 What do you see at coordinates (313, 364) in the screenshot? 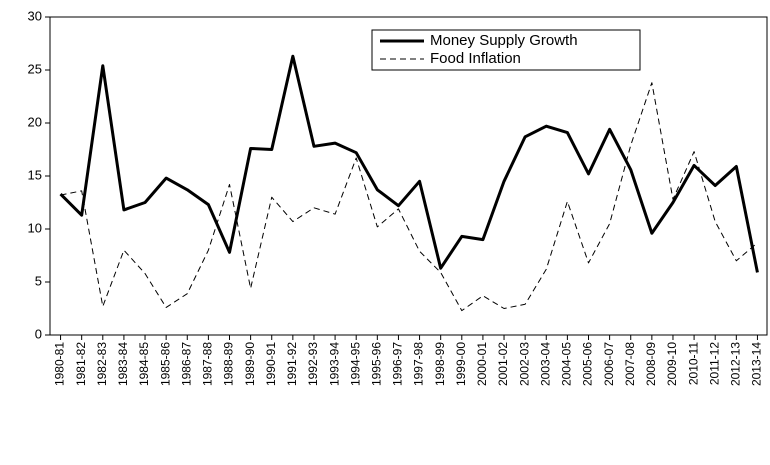
I see `x-tick-label: 1992-93` at bounding box center [313, 364].